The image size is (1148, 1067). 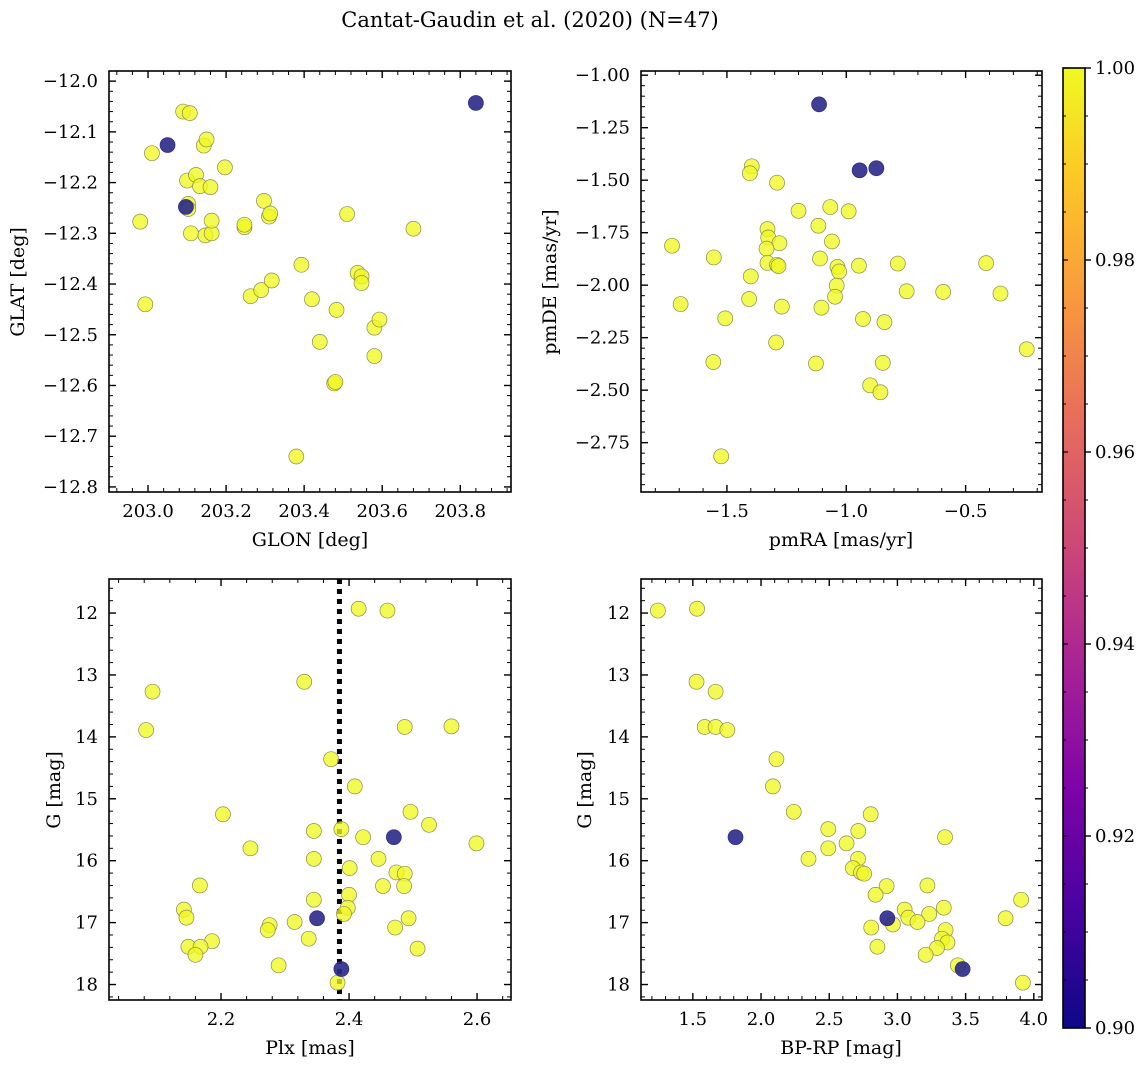 What do you see at coordinates (618, 613) in the screenshot?
I see `y-tick-label: 12` at bounding box center [618, 613].